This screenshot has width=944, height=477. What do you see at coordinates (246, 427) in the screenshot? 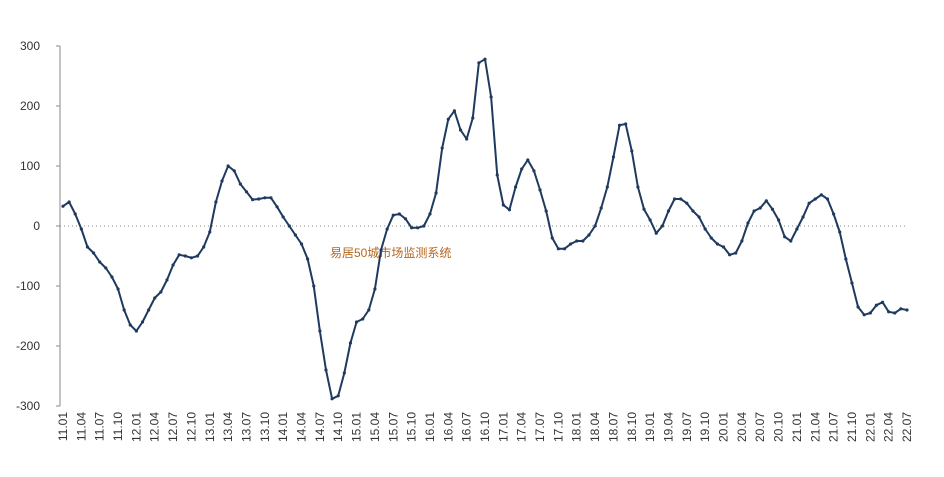
I see `x-tick-label: 13.07` at bounding box center [246, 427].